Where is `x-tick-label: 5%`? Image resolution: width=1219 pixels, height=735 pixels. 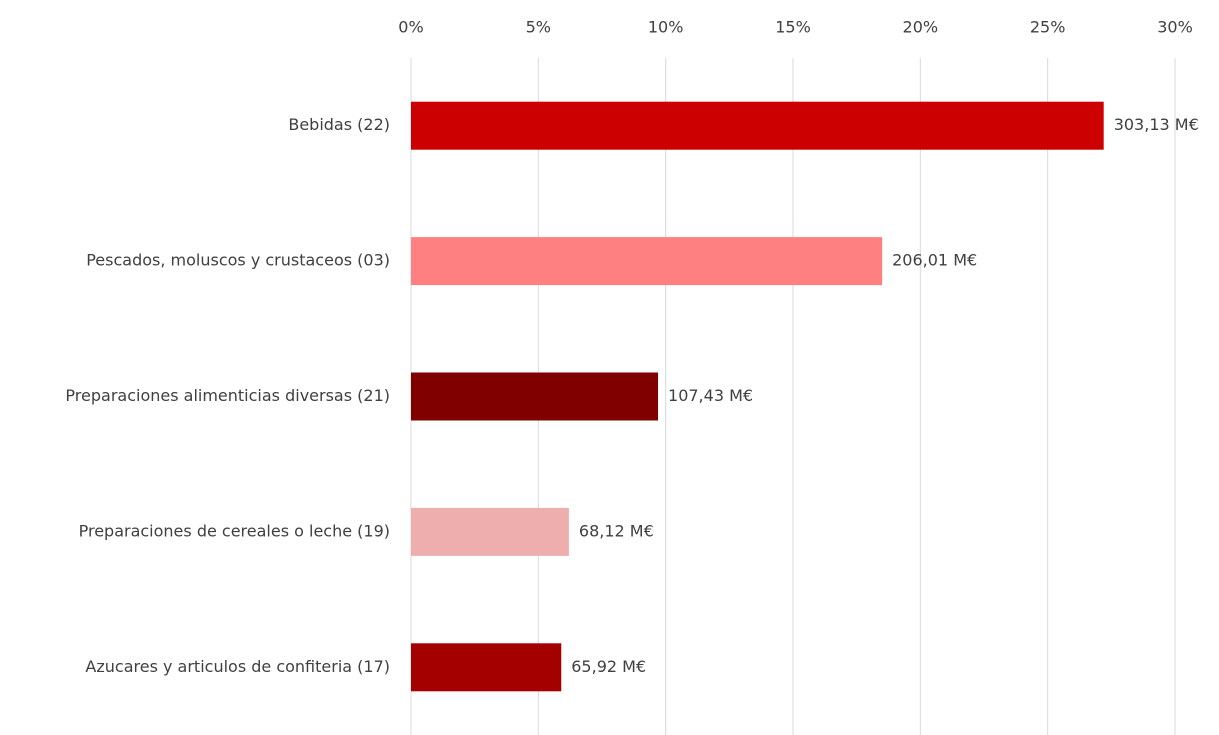
x-tick-label: 5% is located at coordinates (538, 27).